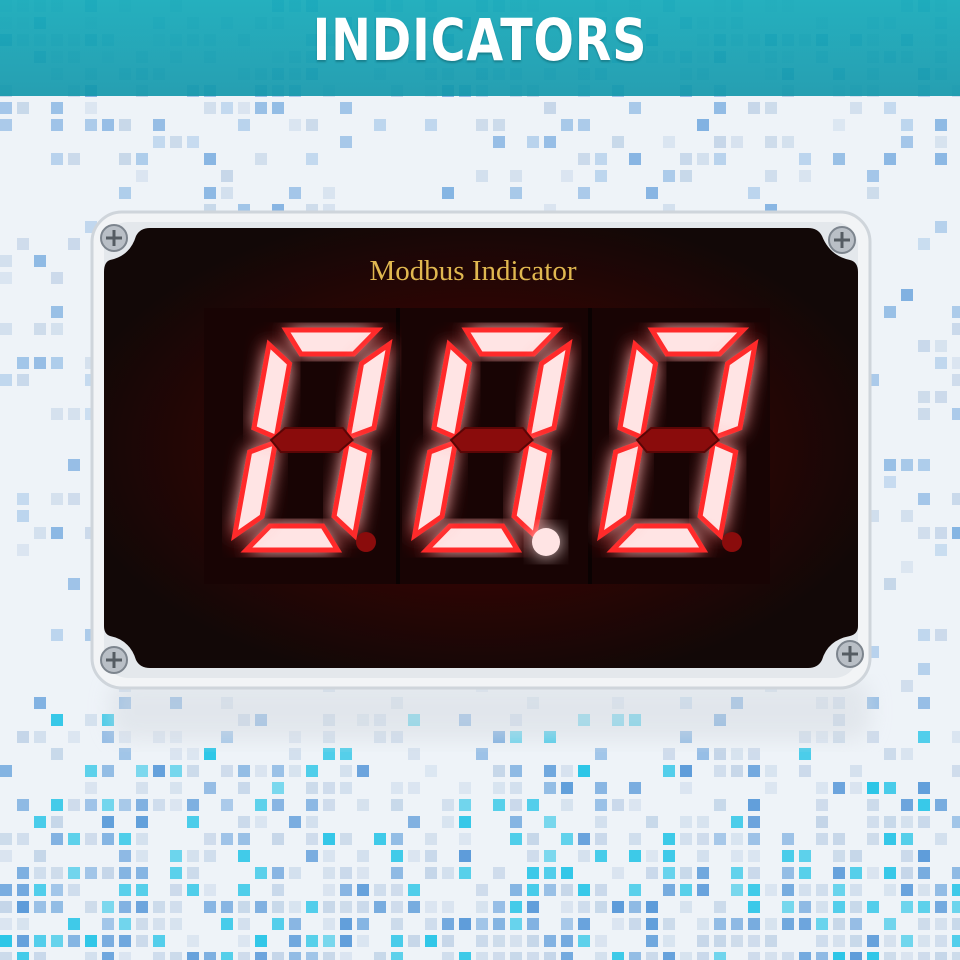 This screenshot has width=960, height=960. I want to click on screw-top-left-icon, so click(114, 238).